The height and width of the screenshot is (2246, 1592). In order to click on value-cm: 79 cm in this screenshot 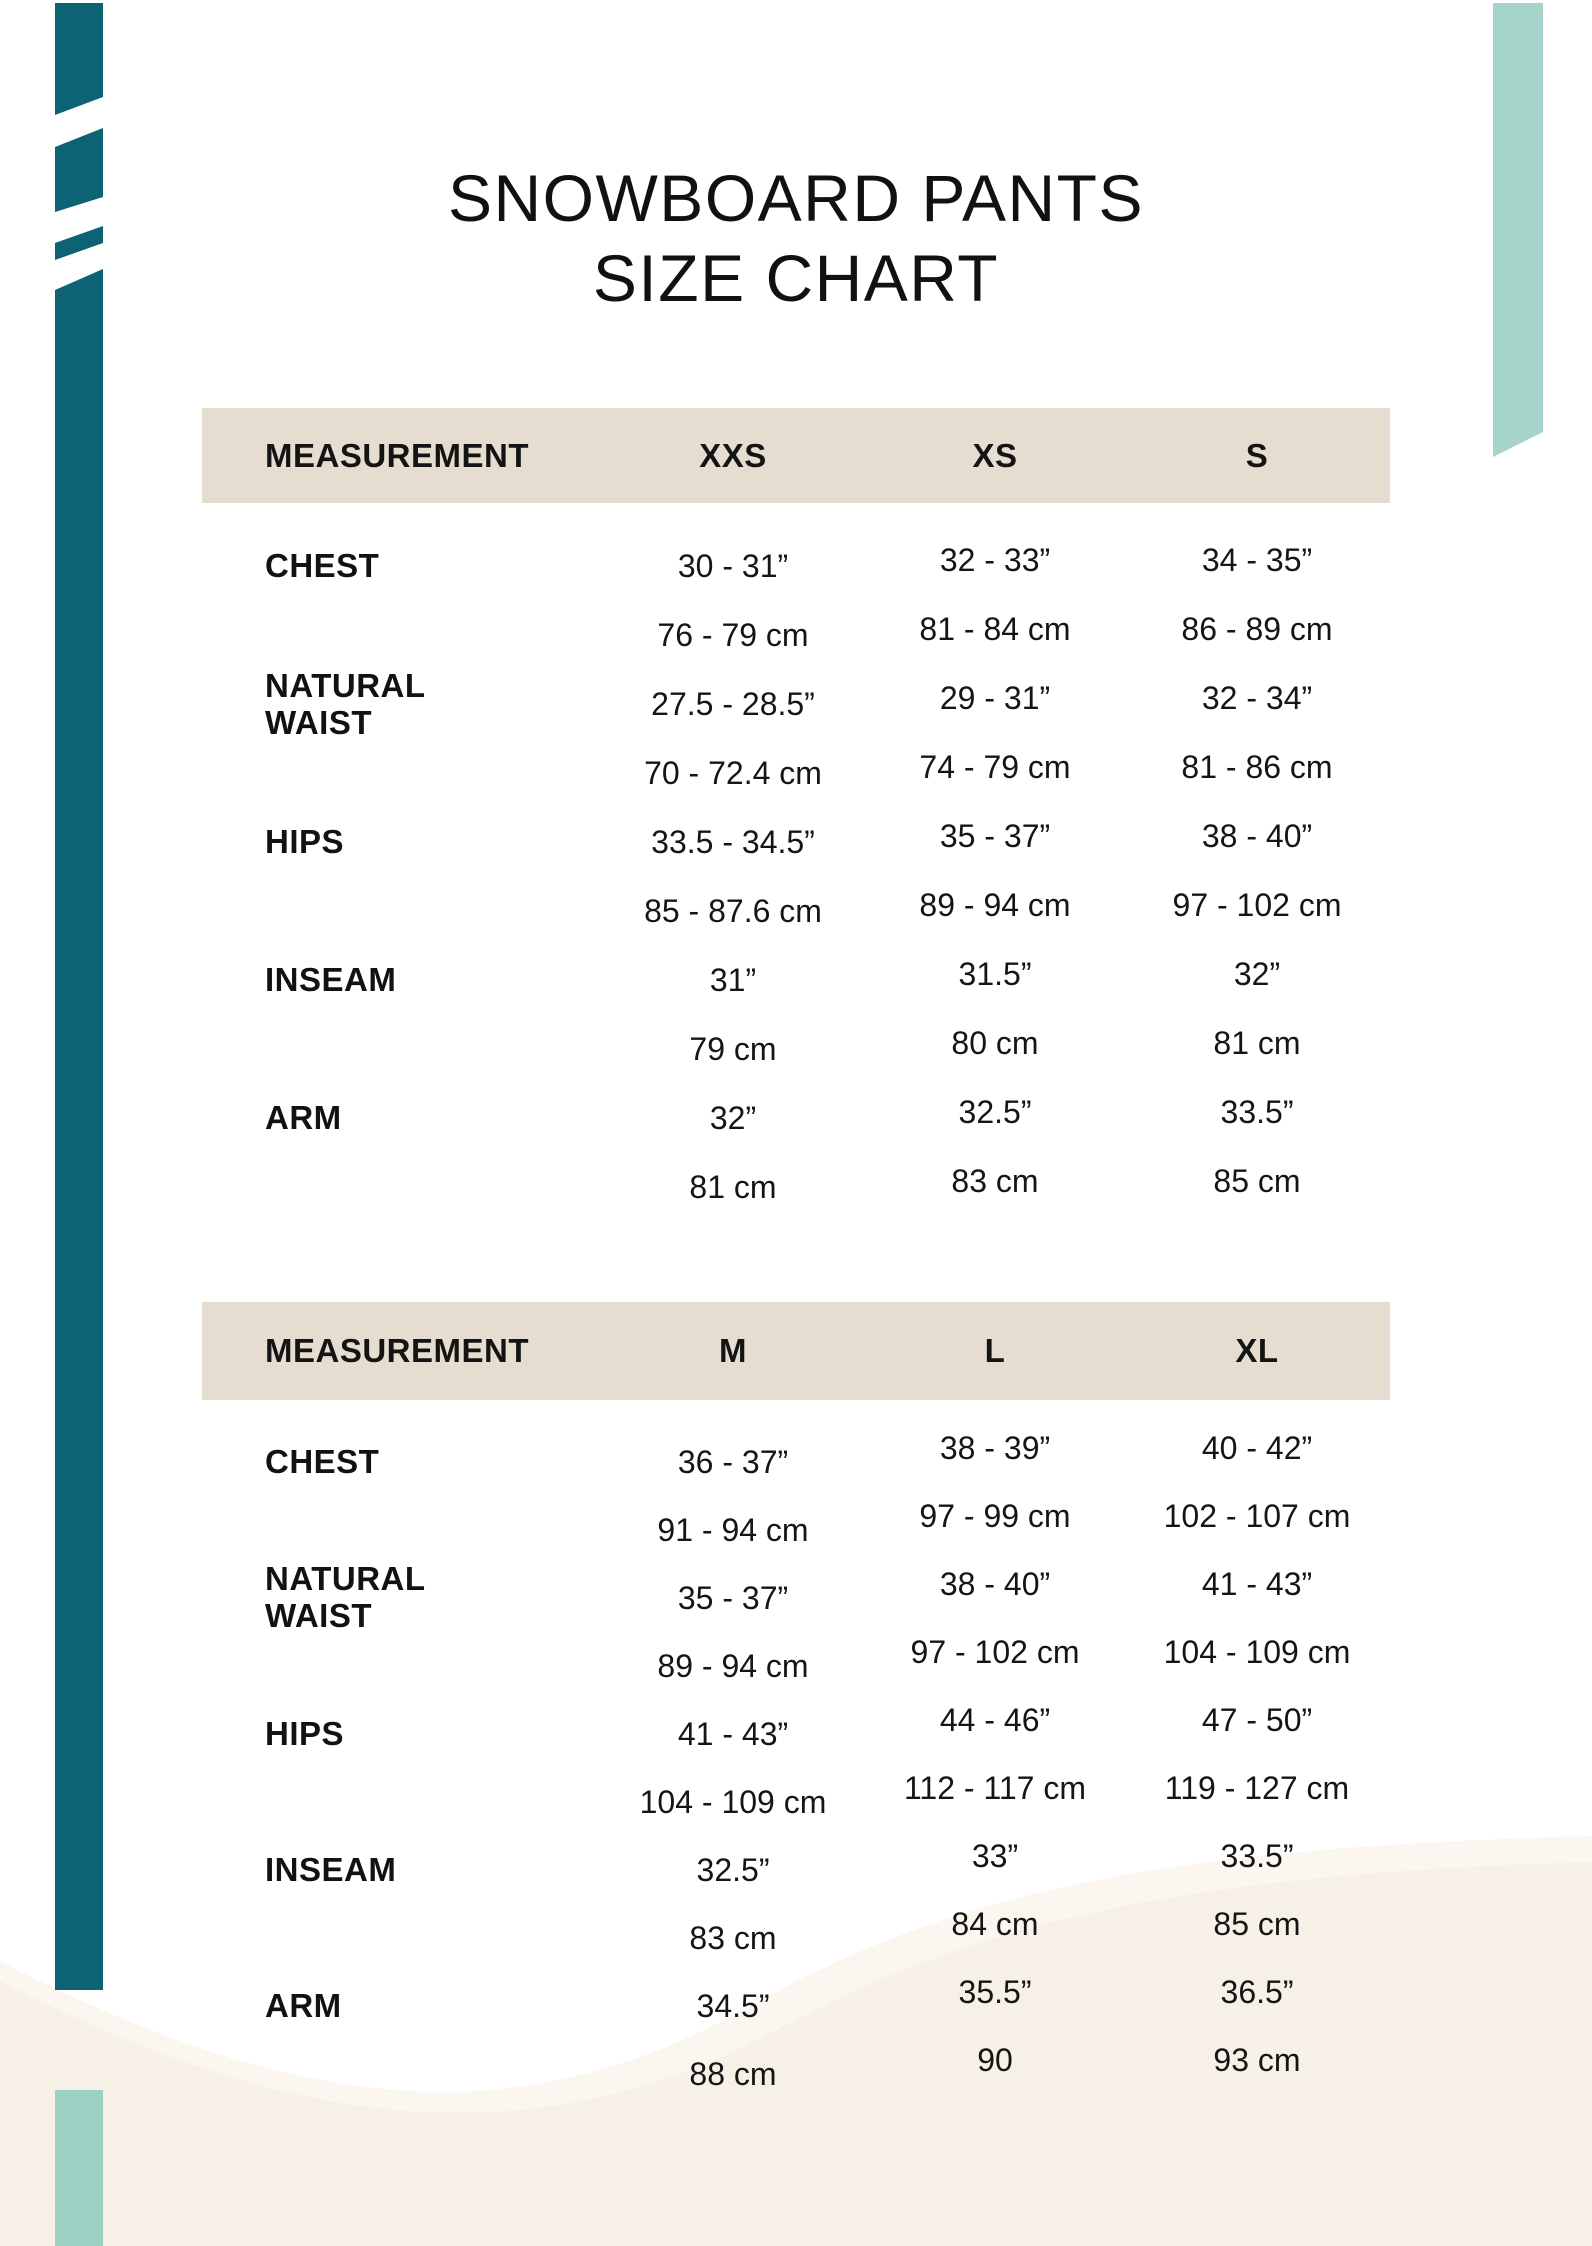, I will do `click(733, 1049)`.